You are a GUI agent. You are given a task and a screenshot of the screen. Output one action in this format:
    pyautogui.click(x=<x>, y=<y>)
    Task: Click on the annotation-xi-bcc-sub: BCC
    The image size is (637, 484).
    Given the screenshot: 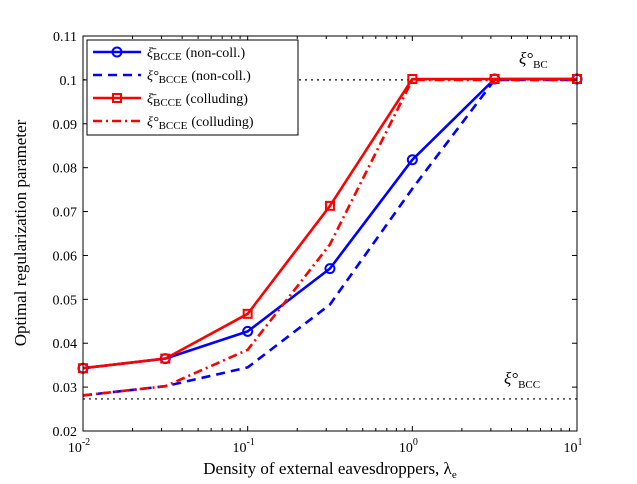 What is the action you would take?
    pyautogui.click(x=529, y=385)
    